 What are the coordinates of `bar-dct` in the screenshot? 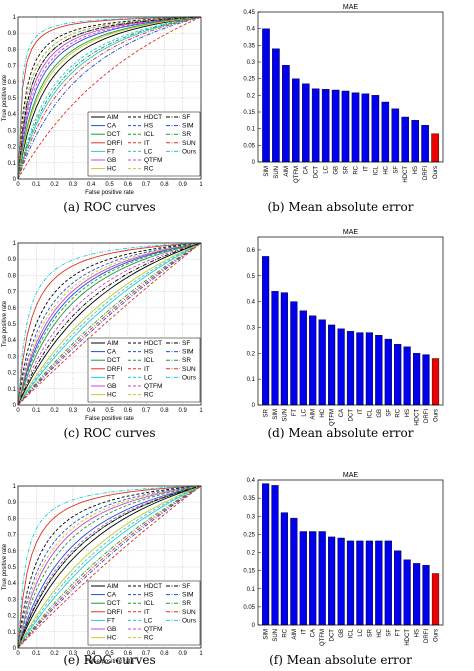 It's located at (332, 581).